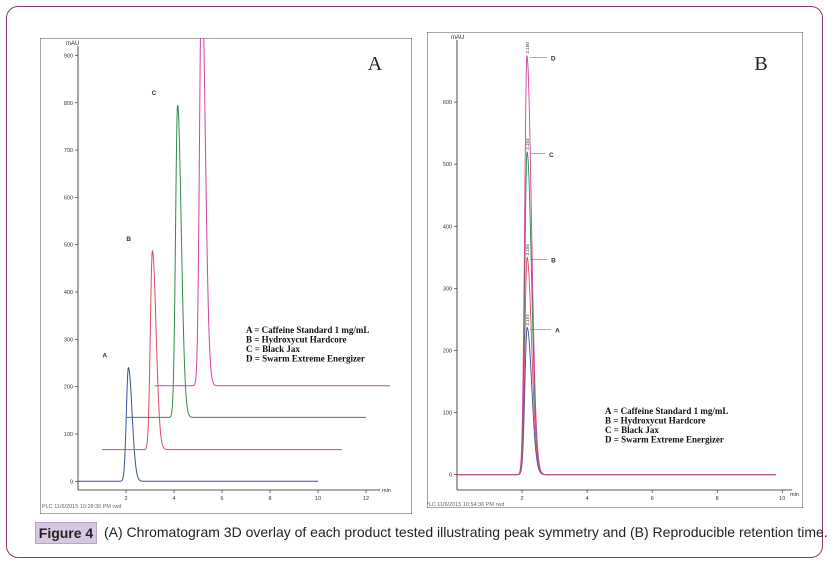 This screenshot has width=831, height=566. I want to click on figure-label: Figure 4, so click(66, 533).